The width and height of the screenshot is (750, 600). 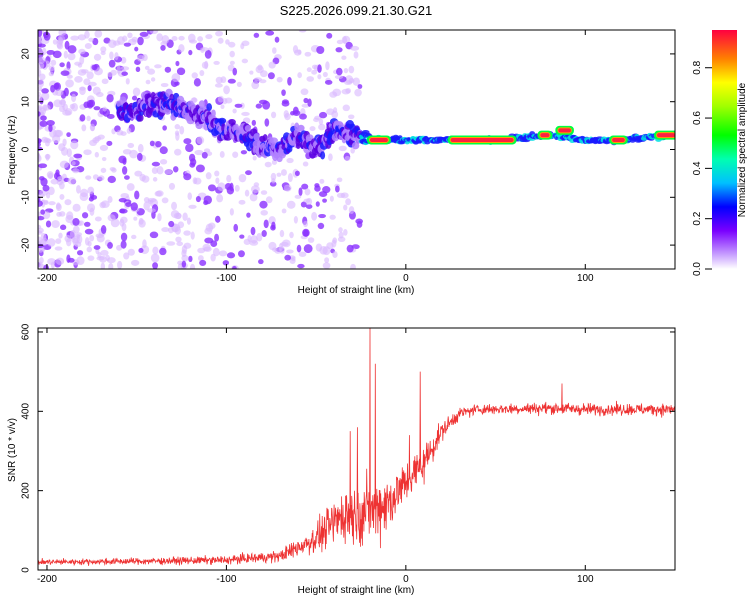 What do you see at coordinates (697, 67) in the screenshot?
I see `colorbar-tick-label: 0.8` at bounding box center [697, 67].